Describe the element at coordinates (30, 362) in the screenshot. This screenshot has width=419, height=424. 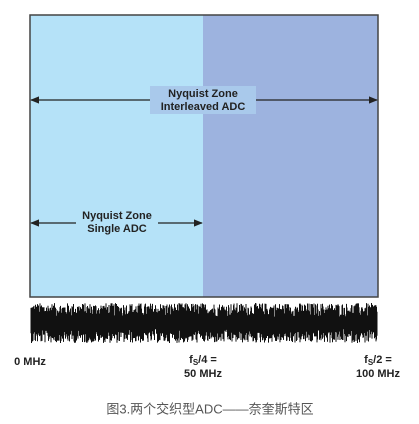
I see `freq-label: 0 MHz` at that location.